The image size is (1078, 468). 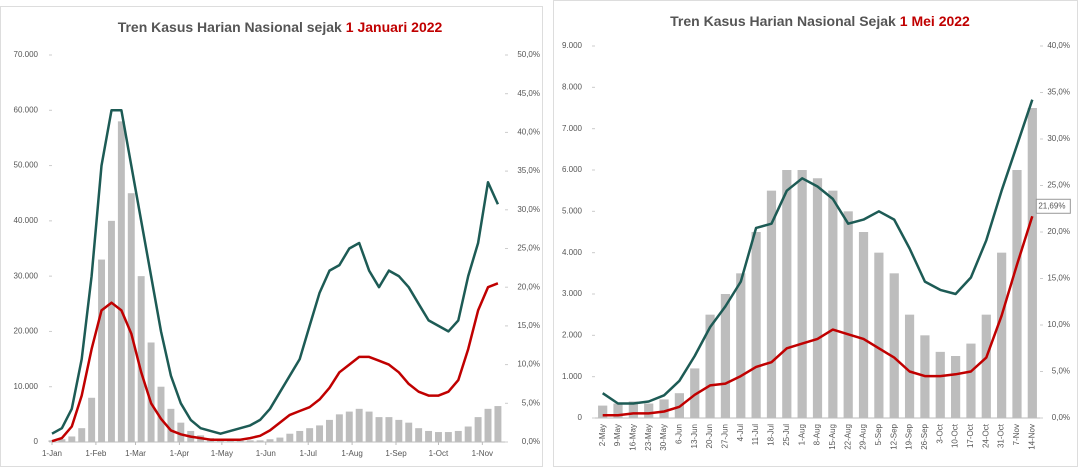 What do you see at coordinates (26, 165) in the screenshot?
I see `y-tick-label: 50.000` at bounding box center [26, 165].